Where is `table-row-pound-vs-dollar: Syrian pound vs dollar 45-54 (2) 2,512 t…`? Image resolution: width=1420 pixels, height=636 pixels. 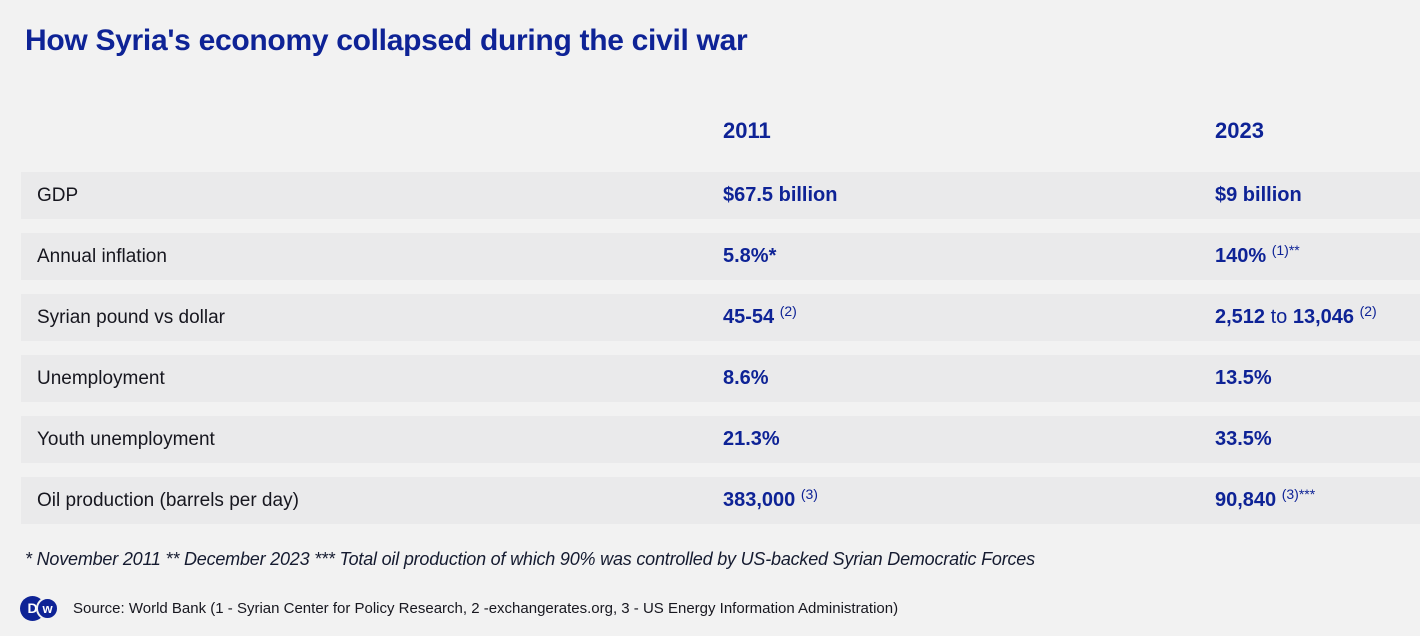
table-row-pound-vs-dollar: Syrian pound vs dollar 45-54 (2) 2,512 t… is located at coordinates (720, 317).